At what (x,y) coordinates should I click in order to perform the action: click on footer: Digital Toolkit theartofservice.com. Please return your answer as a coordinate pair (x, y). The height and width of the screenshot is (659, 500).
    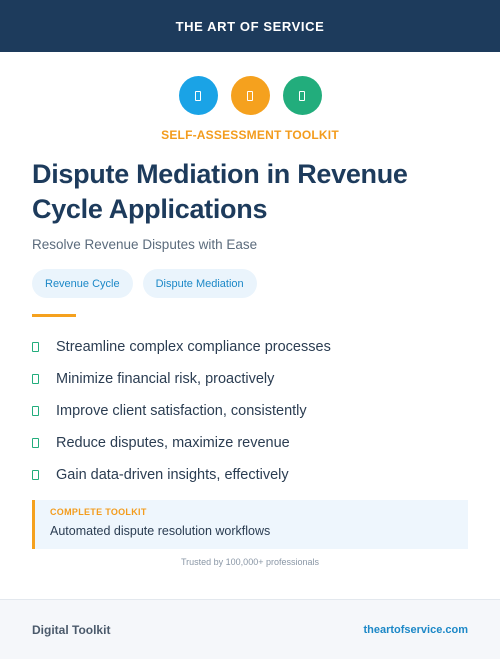
    Looking at the image, I should click on (250, 629).